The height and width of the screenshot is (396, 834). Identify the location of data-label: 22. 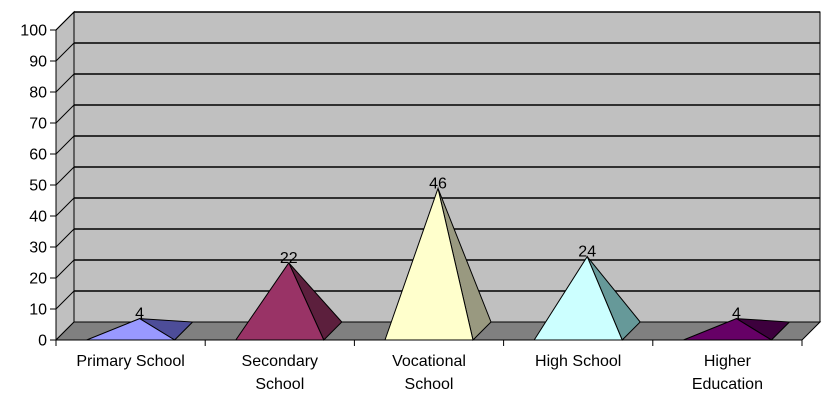
(289, 258).